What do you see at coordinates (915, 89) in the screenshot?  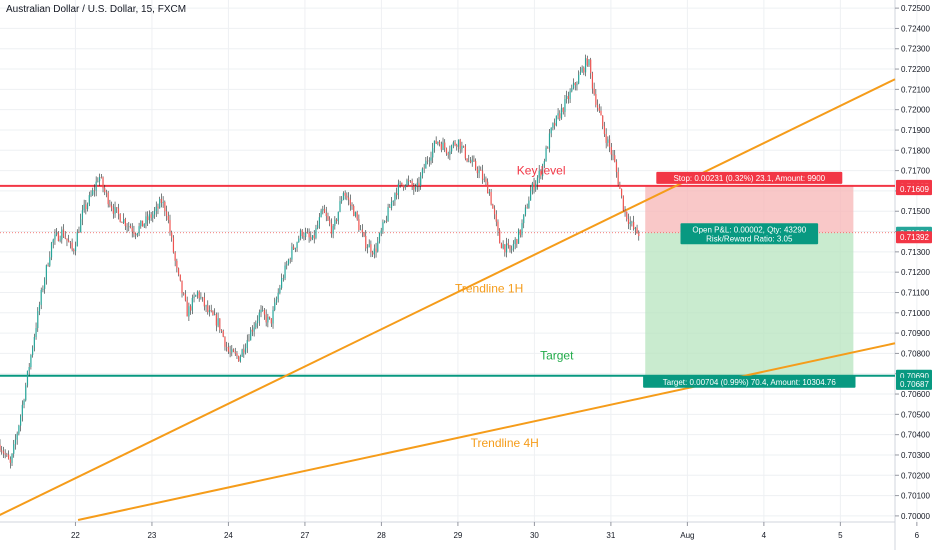 I see `y-tick-label: 0.72100` at bounding box center [915, 89].